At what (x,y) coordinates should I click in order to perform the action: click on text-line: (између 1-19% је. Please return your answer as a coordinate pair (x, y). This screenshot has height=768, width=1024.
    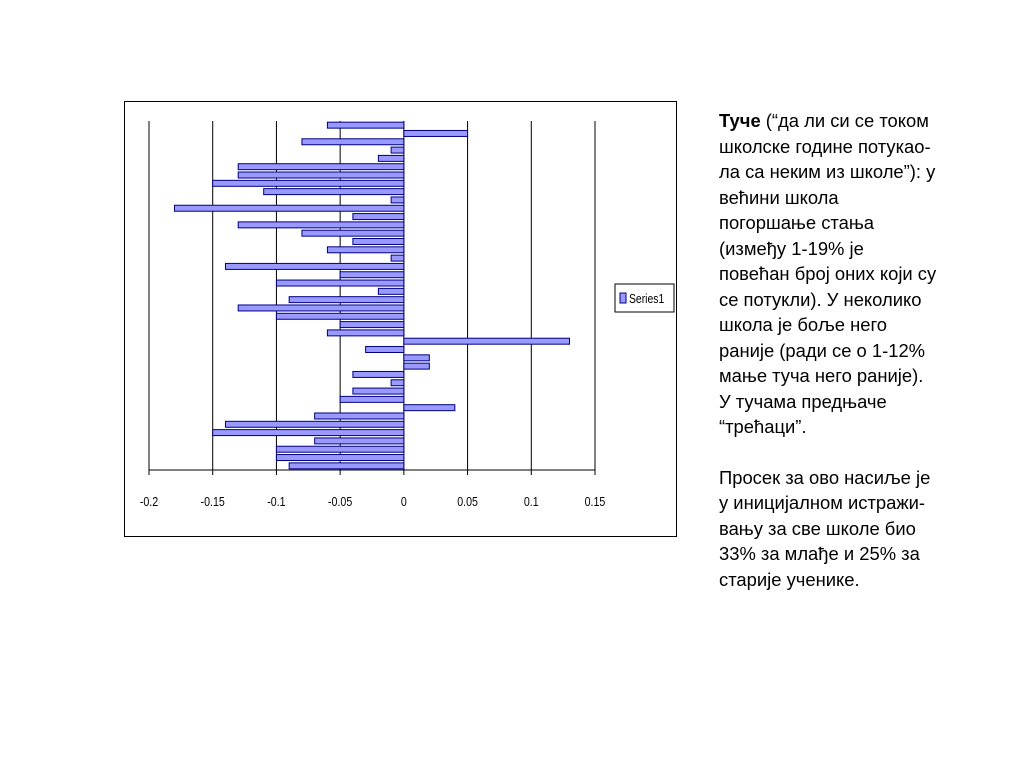
    Looking at the image, I should click on (791, 248).